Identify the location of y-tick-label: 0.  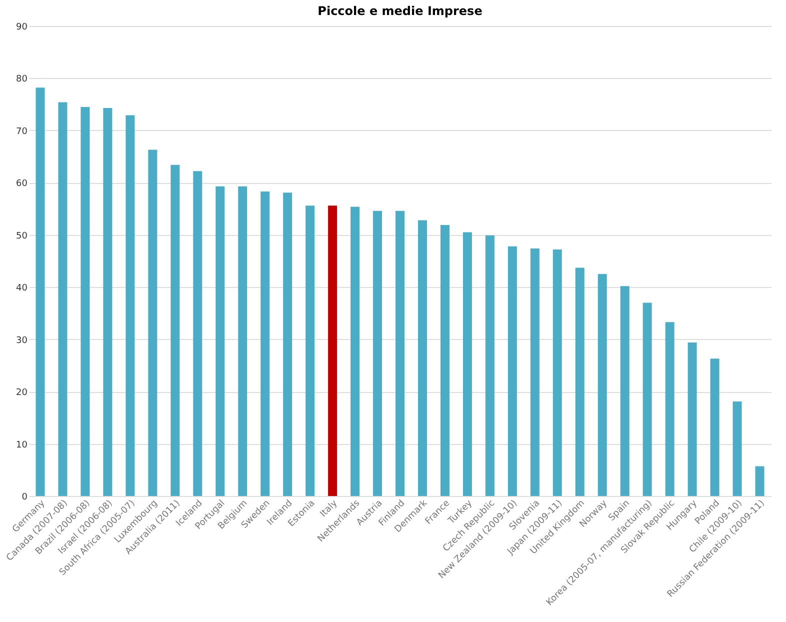
(25, 497).